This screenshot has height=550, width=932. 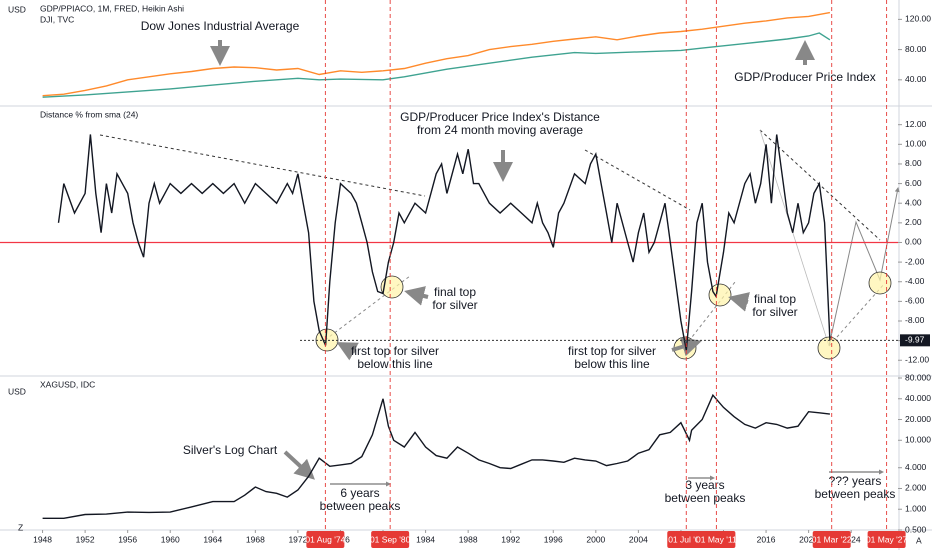 What do you see at coordinates (42, 539) in the screenshot?
I see `x-tick-label: 1948` at bounding box center [42, 539].